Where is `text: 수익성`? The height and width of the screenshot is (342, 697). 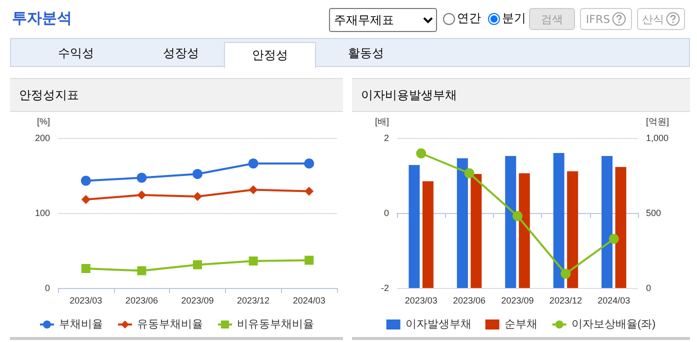
text: 수익성 is located at coordinates (76, 53).